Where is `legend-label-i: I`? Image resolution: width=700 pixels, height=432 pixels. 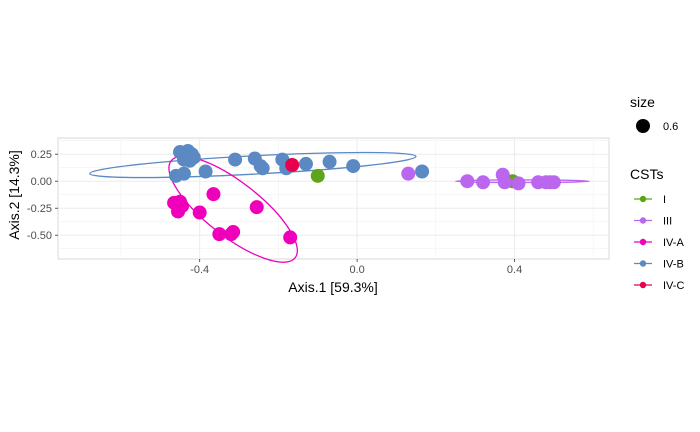
legend-label-i: I is located at coordinates (664, 200).